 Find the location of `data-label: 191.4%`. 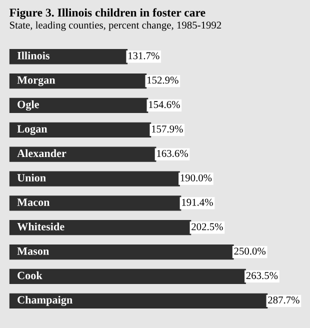

data-label: 191.4% is located at coordinates (197, 202).